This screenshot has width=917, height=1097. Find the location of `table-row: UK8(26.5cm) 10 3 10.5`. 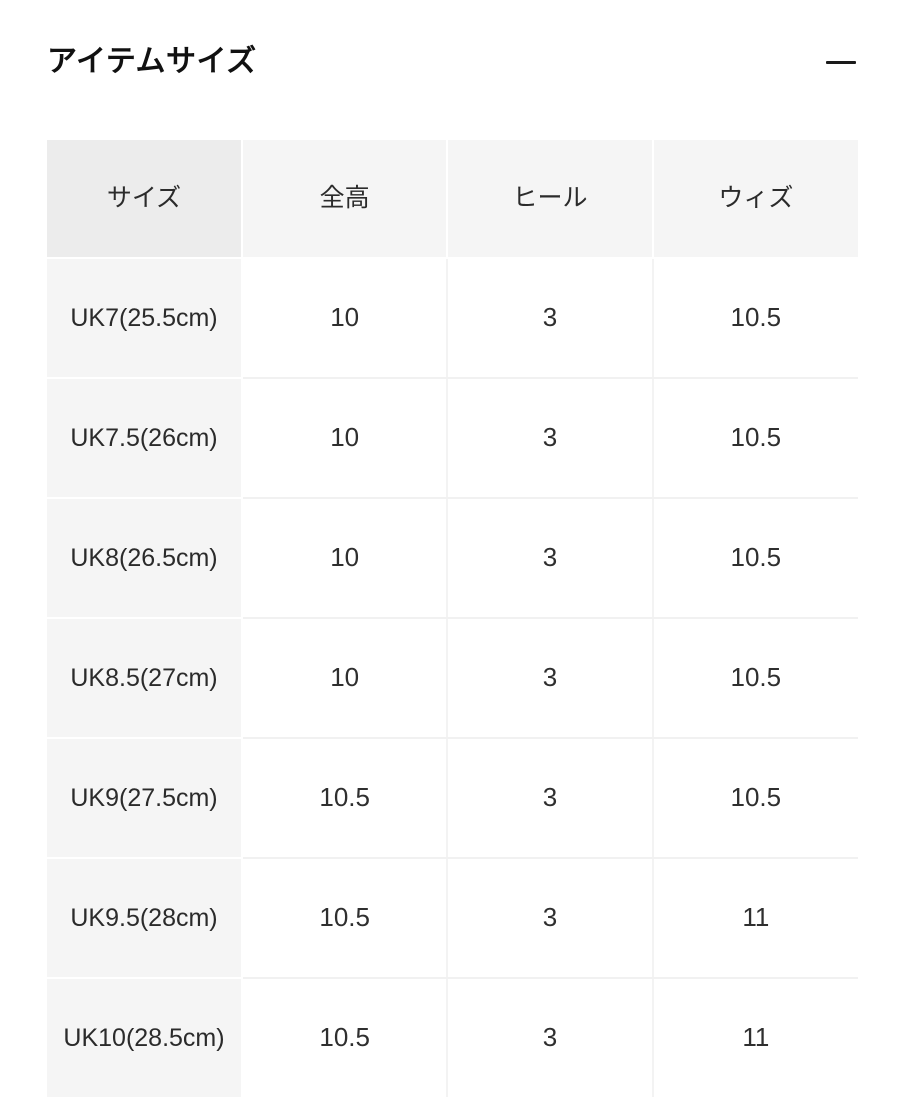

table-row: UK8(26.5cm) 10 3 10.5 is located at coordinates (452, 558).